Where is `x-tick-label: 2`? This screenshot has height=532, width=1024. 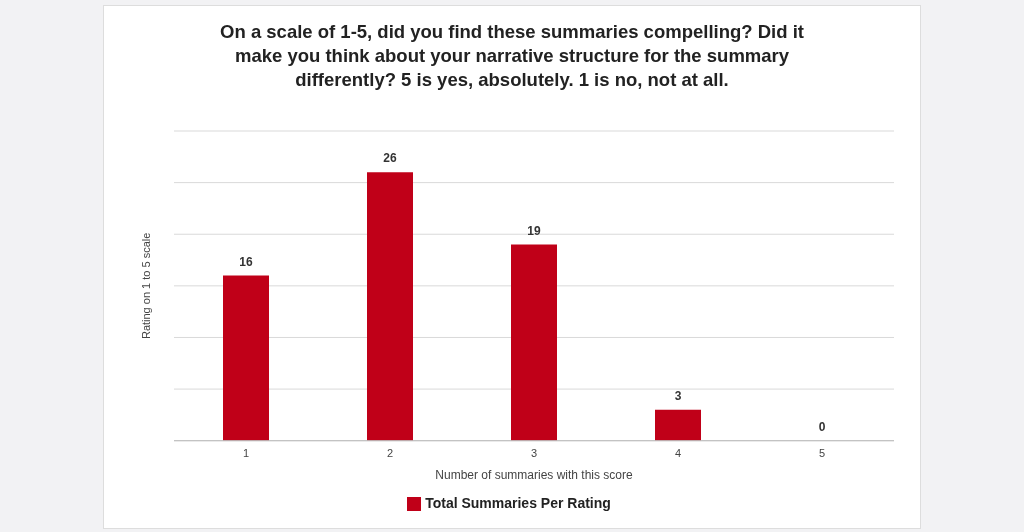
x-tick-label: 2 is located at coordinates (390, 452).